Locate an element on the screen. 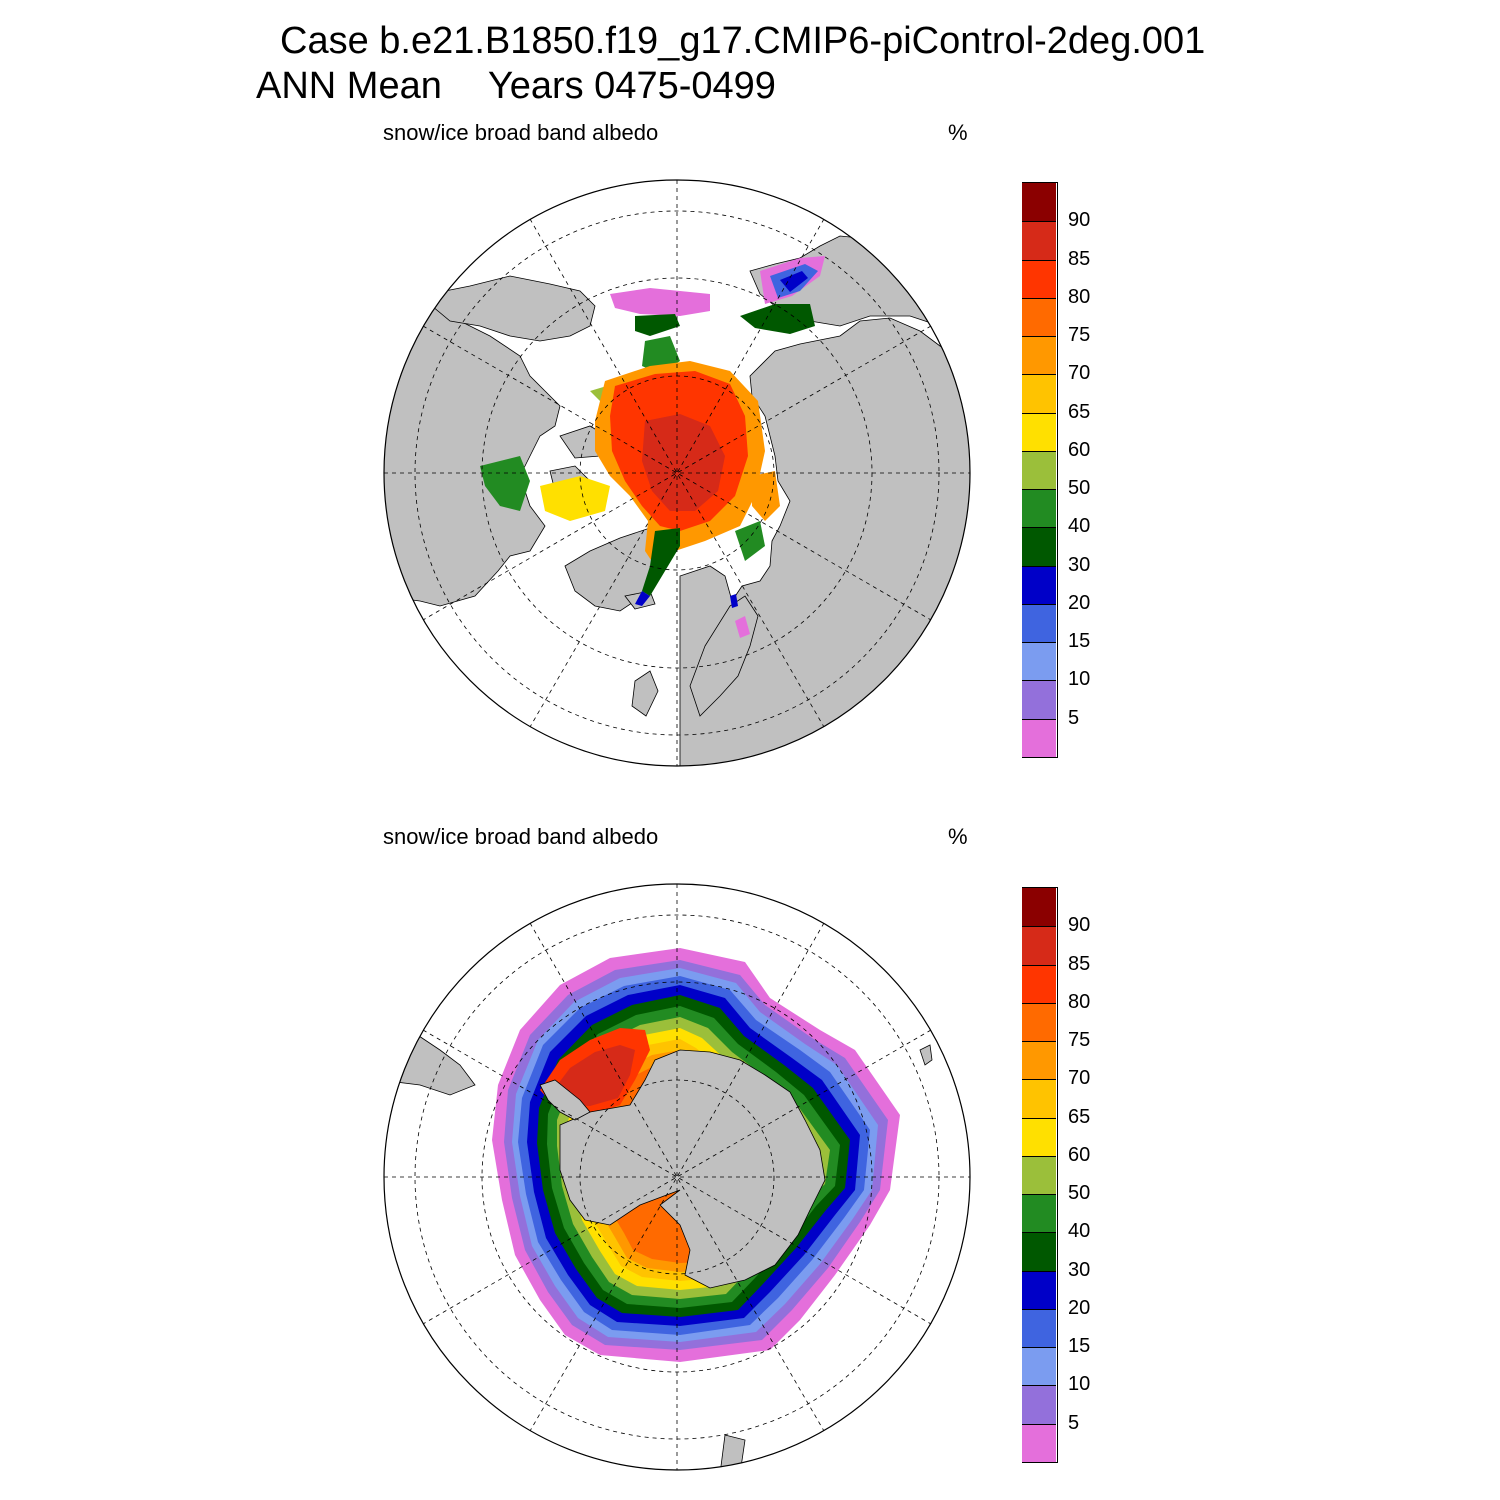 Image resolution: width=1500 pixels, height=1500 pixels. nh-colorbar-tick-label: 65 is located at coordinates (1079, 411).